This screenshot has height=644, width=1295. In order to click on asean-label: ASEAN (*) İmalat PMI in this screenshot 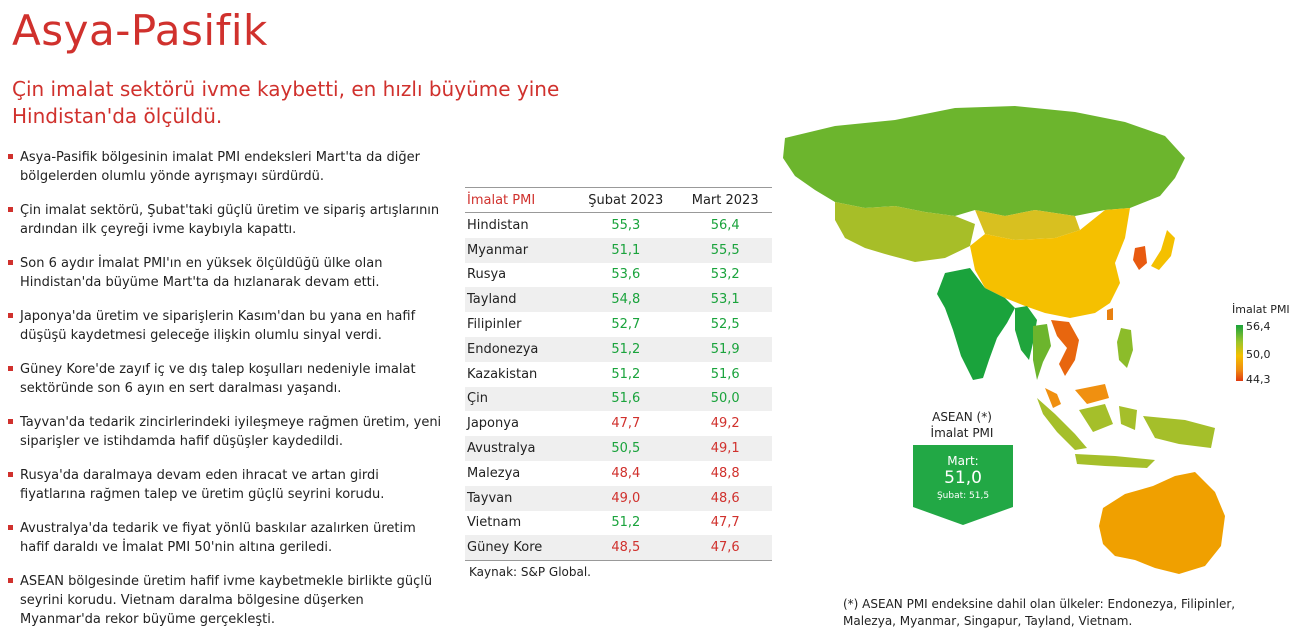, I will do `click(962, 425)`.